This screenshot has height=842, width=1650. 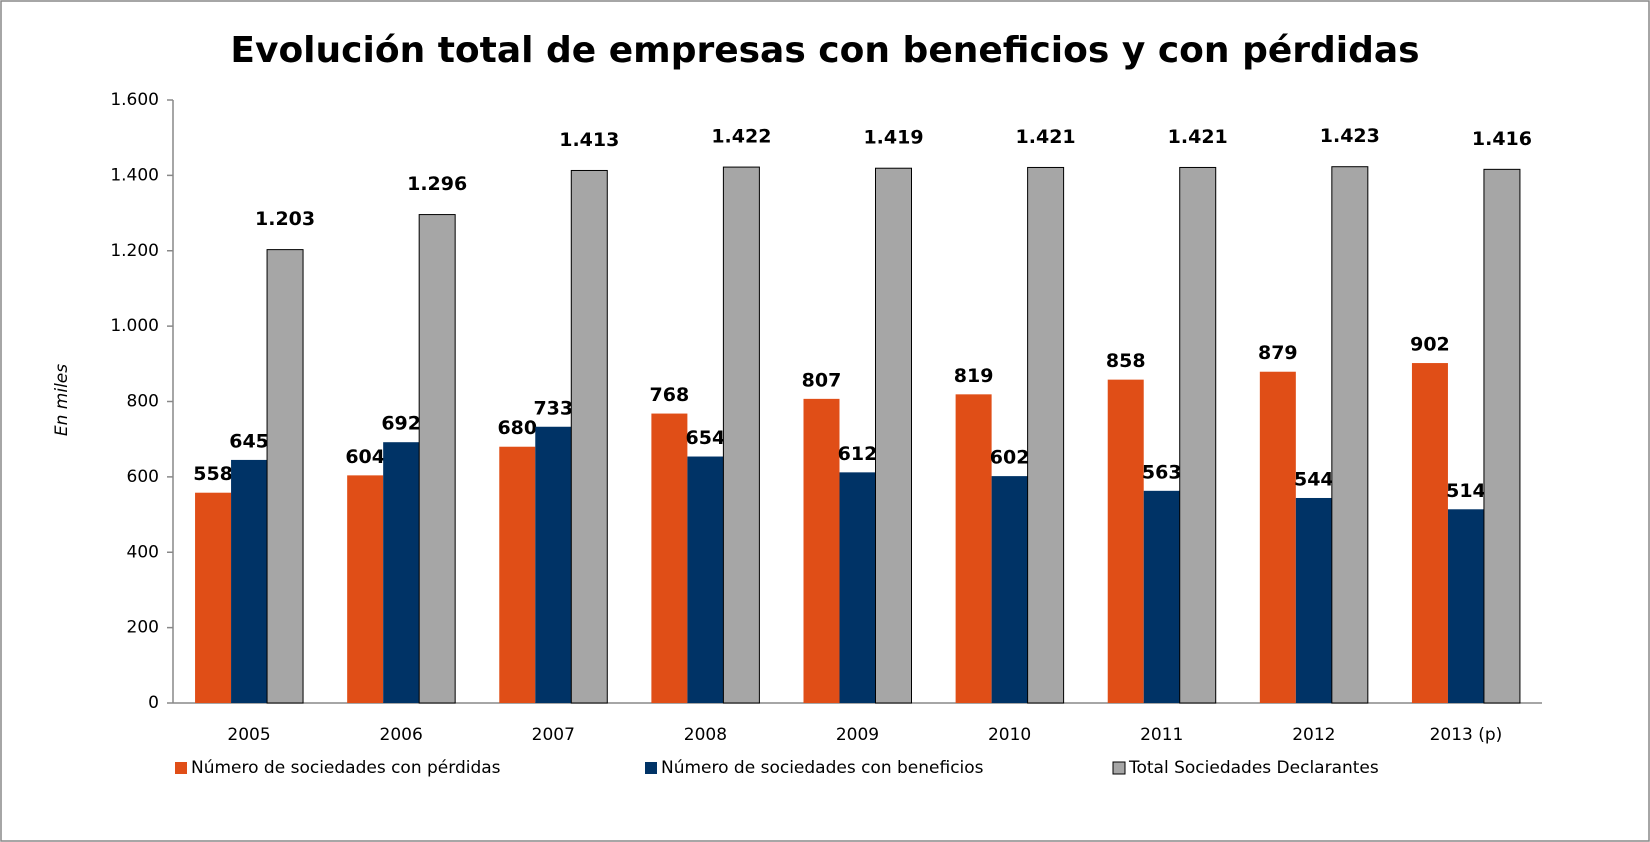 What do you see at coordinates (249, 441) in the screenshot?
I see `data-label: 645` at bounding box center [249, 441].